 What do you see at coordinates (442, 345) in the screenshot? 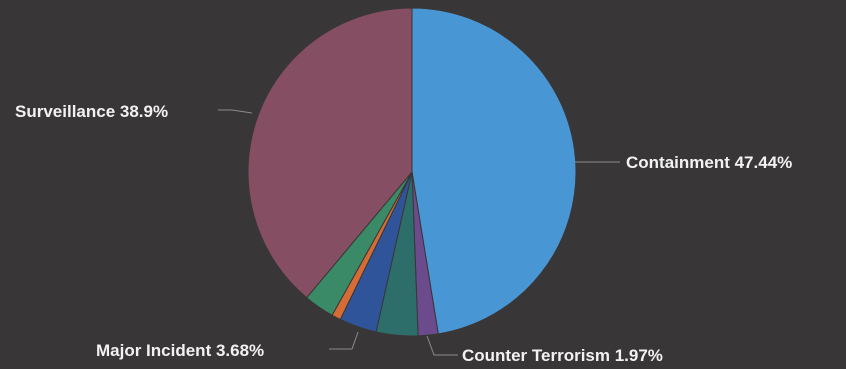
I see `leader-line-counter-terrorism` at bounding box center [442, 345].